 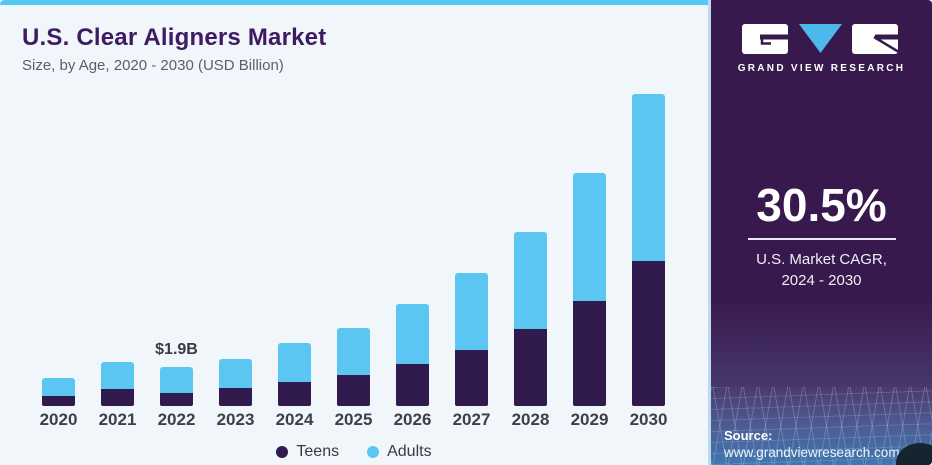 I want to click on bar-2027, so click(x=471, y=339).